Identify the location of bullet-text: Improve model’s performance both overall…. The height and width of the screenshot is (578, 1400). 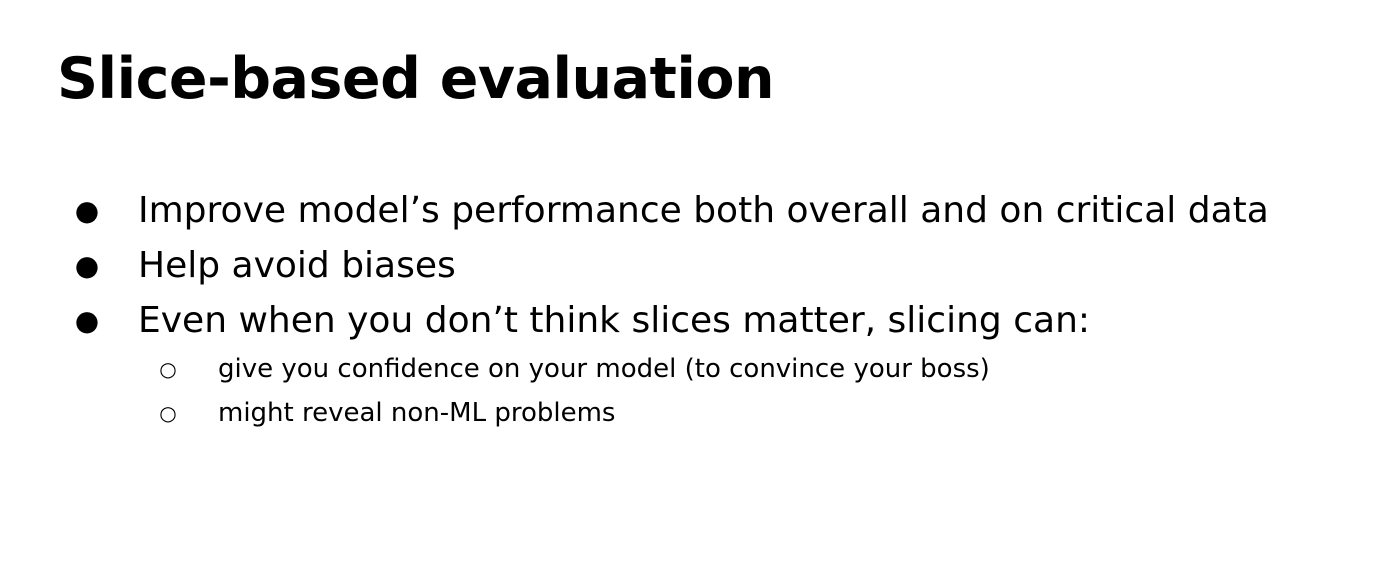
(703, 210).